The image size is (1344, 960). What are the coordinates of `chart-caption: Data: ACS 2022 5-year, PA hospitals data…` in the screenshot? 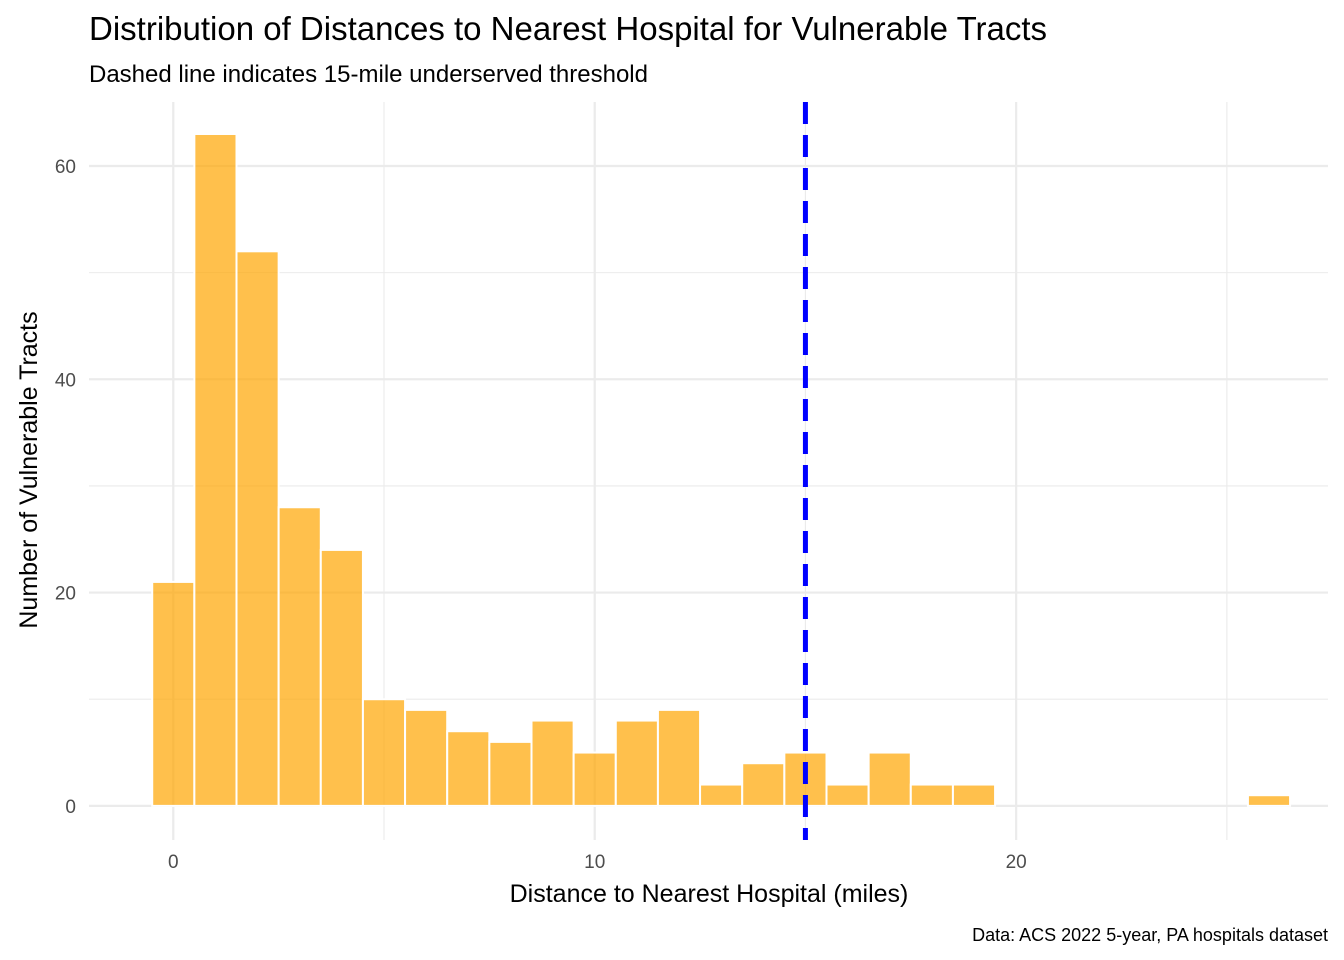 It's located at (1150, 935).